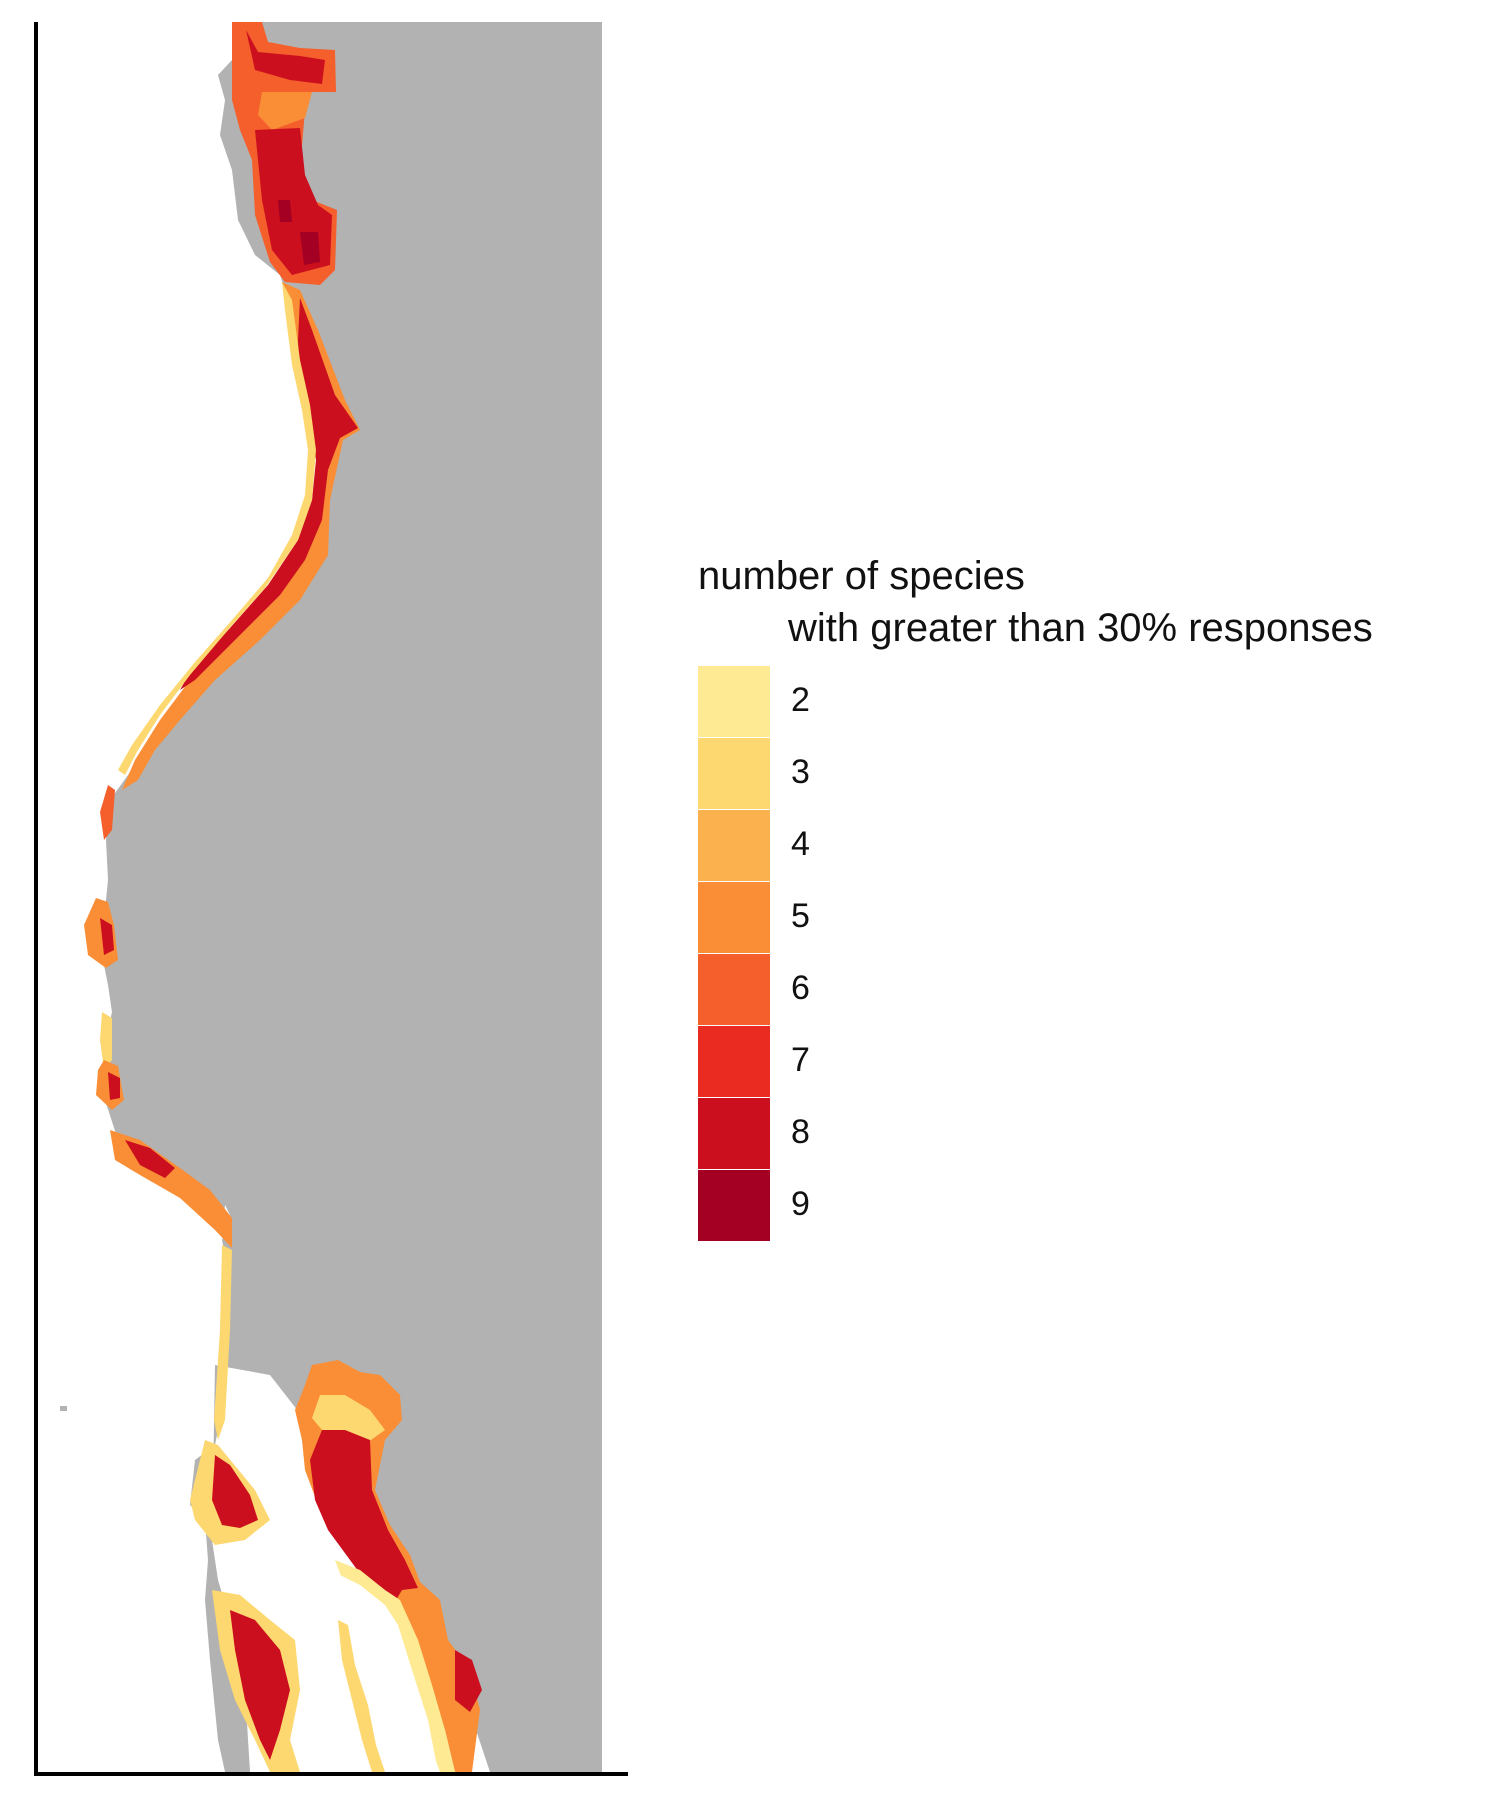  I want to click on legend: 2 3 4 5 6 7 8 9, so click(898, 954).